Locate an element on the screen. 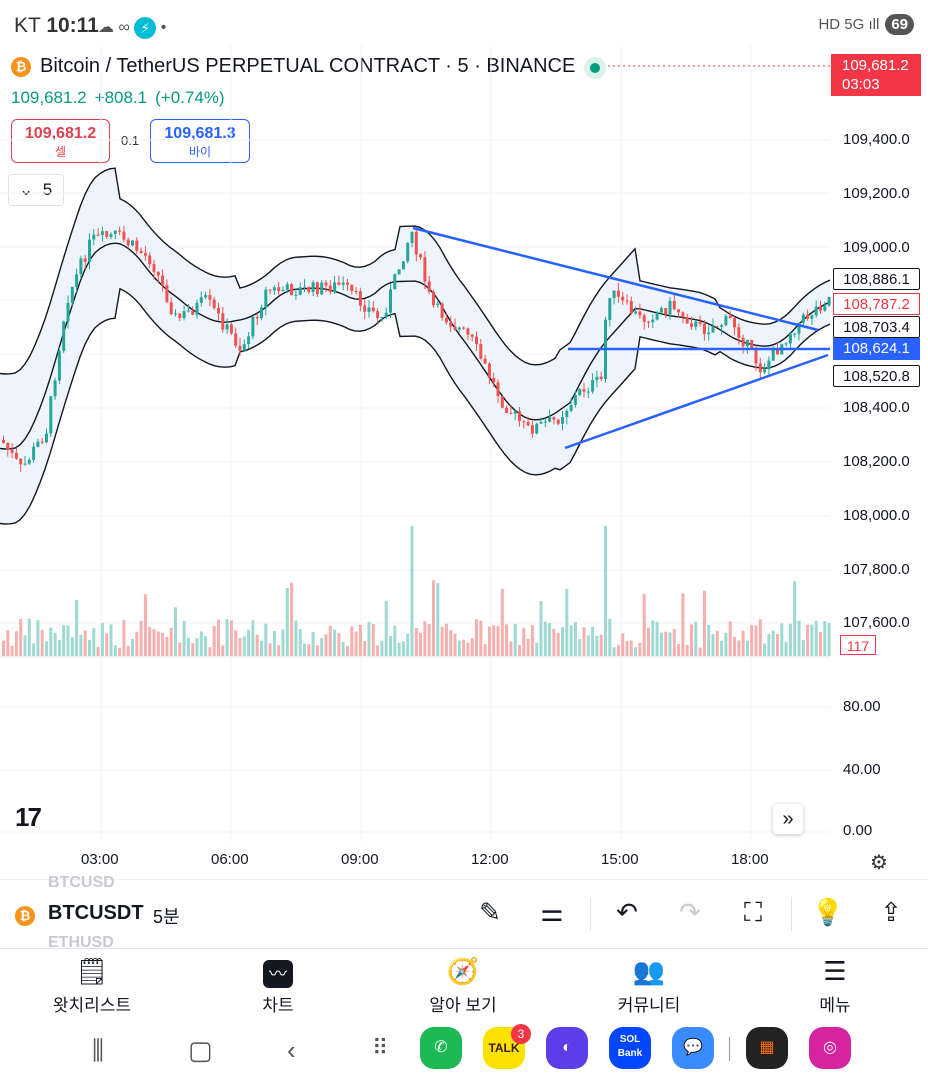 The image size is (928, 1080). last-price-label: 108,787.2 is located at coordinates (876, 304).